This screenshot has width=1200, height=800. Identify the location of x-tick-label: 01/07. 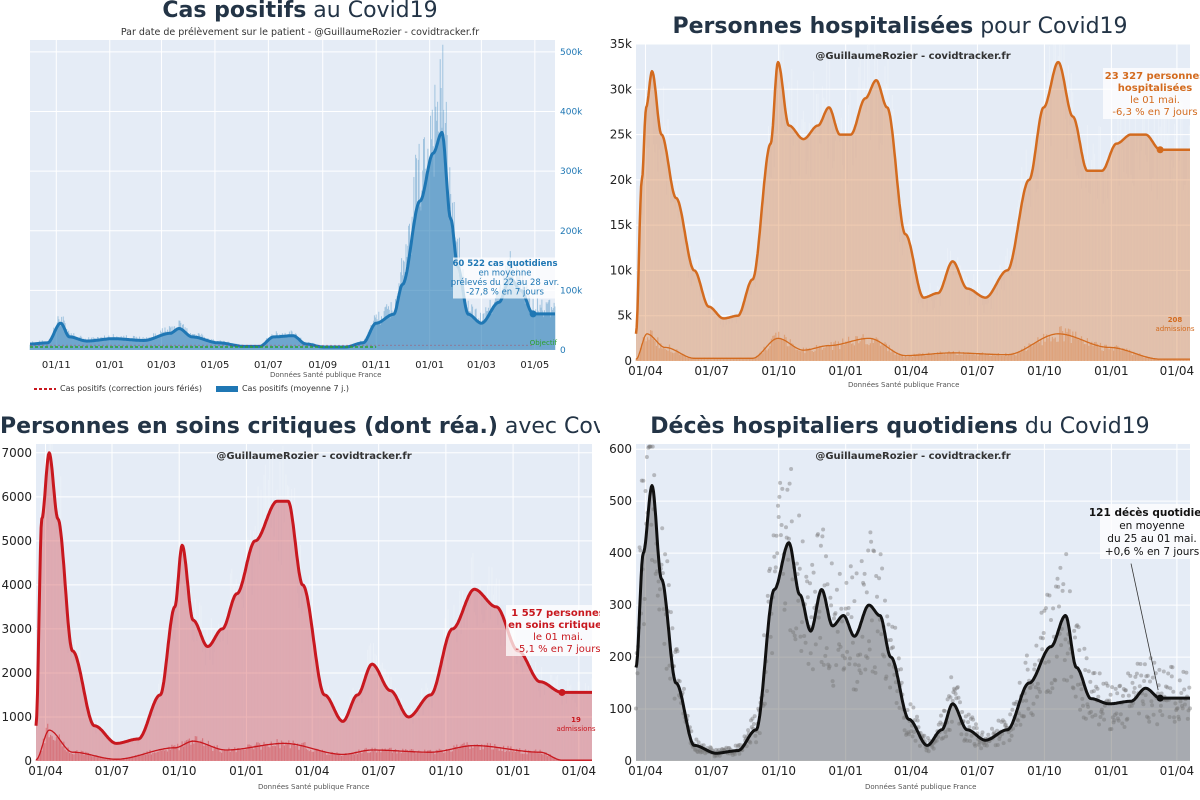
(268, 365).